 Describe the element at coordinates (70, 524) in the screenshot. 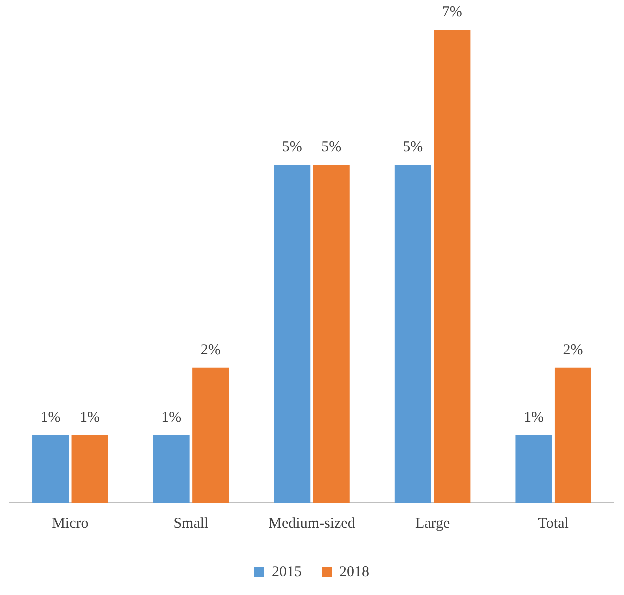

I see `x-tick-label: Micro` at that location.